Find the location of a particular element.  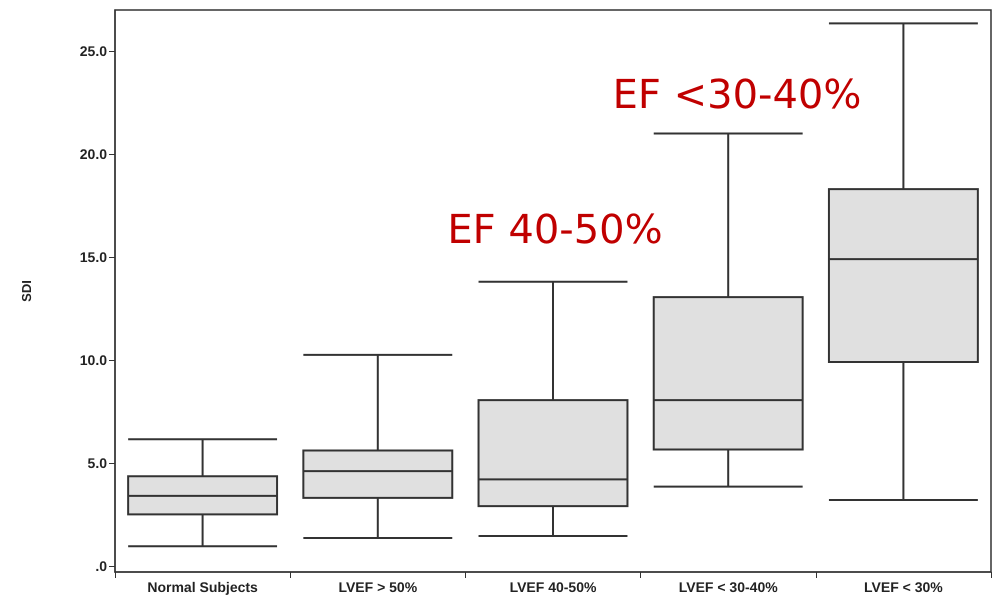

x-tick-label: LVEF < 30% is located at coordinates (904, 587).